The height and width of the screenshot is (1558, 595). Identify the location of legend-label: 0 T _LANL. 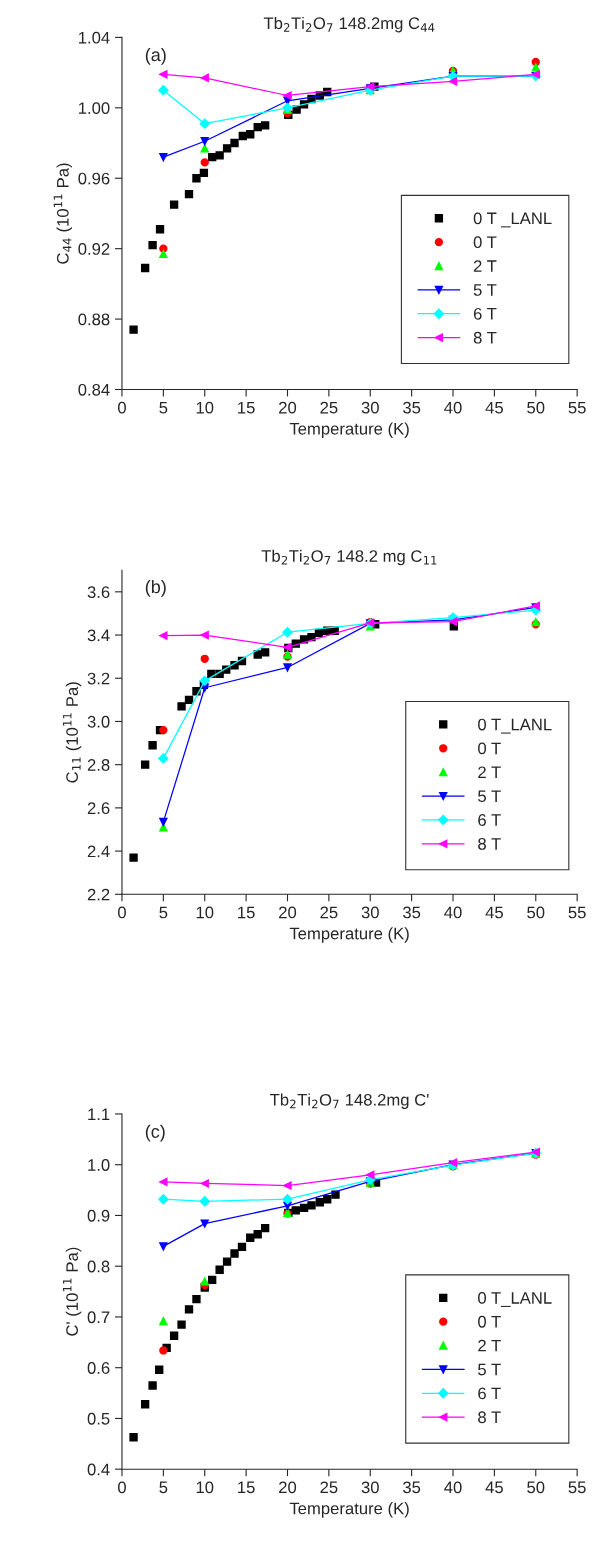
(512, 220).